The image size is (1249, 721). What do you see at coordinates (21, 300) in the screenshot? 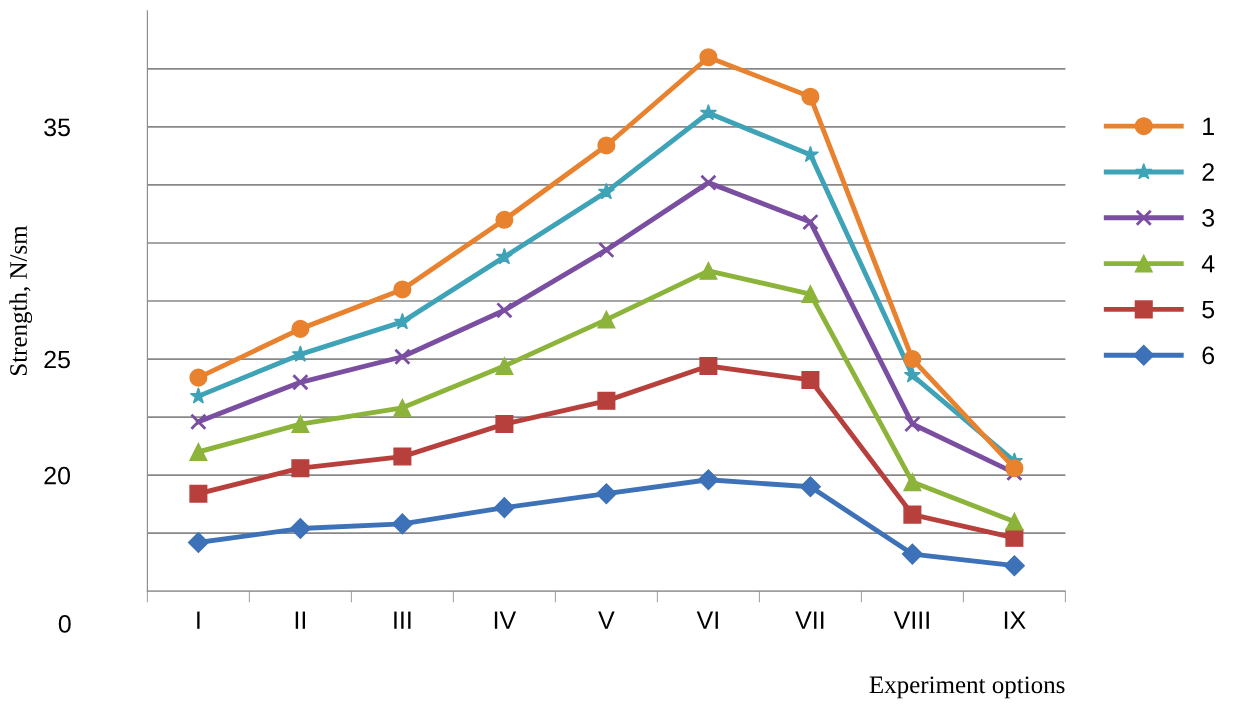
I see `y-axis-title: Strength, N/sm` at bounding box center [21, 300].